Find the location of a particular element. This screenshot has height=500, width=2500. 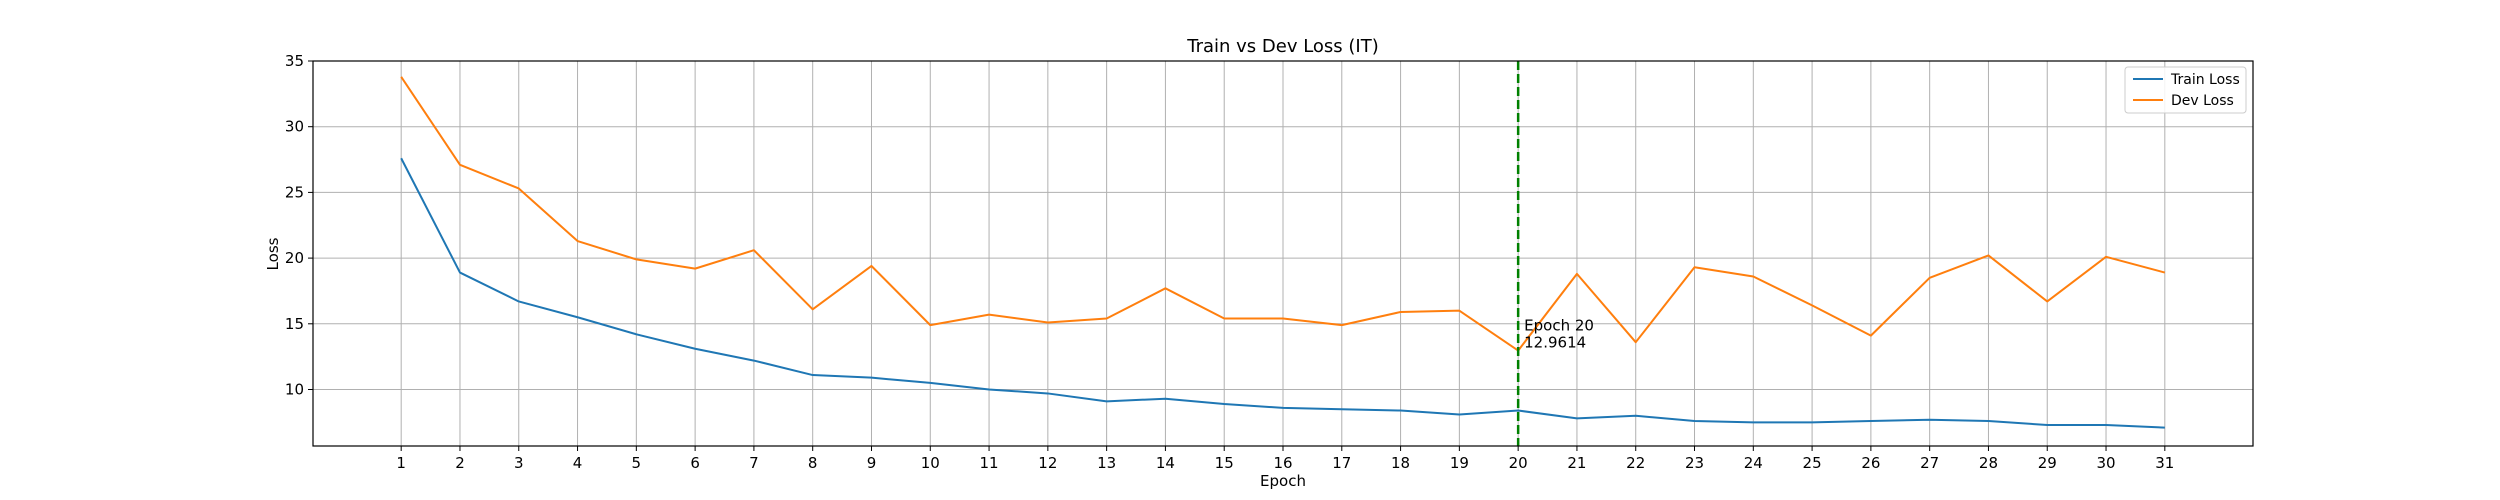

x-tick-label: 15 is located at coordinates (1224, 463).